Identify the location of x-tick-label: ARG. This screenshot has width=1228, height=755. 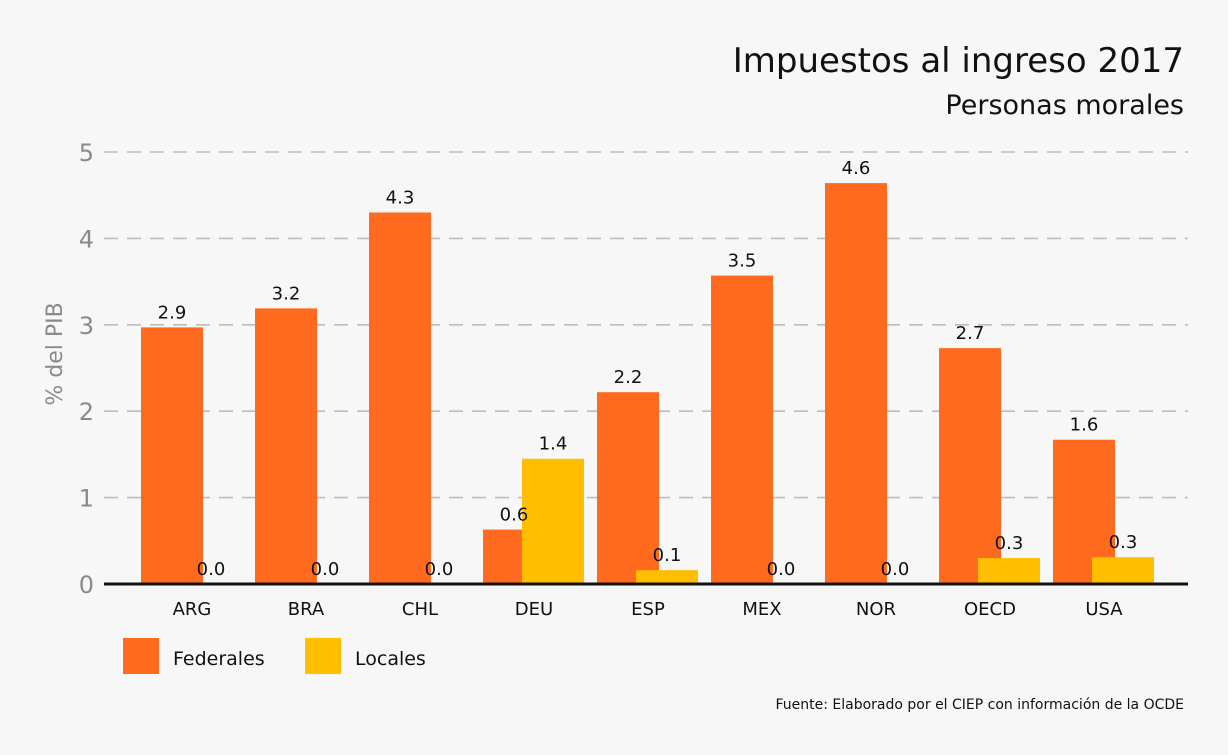
(192, 609).